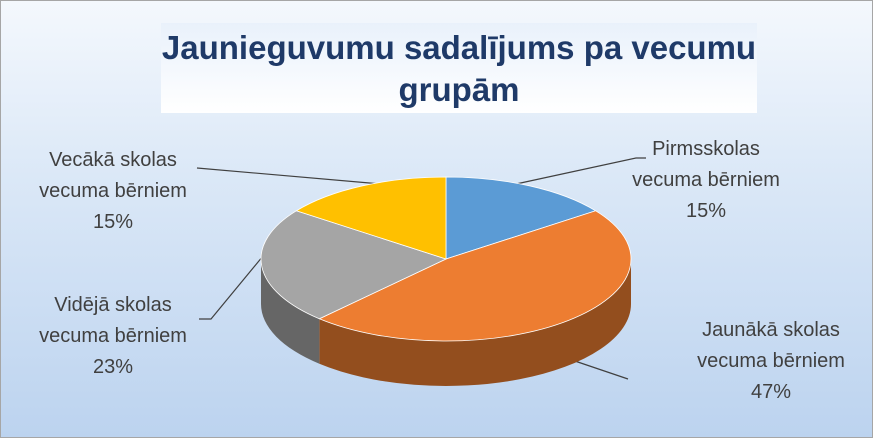 This screenshot has height=438, width=873. I want to click on chart-title: Jaunieguvumu sadalījums pa vecumu grupām, so click(459, 68).